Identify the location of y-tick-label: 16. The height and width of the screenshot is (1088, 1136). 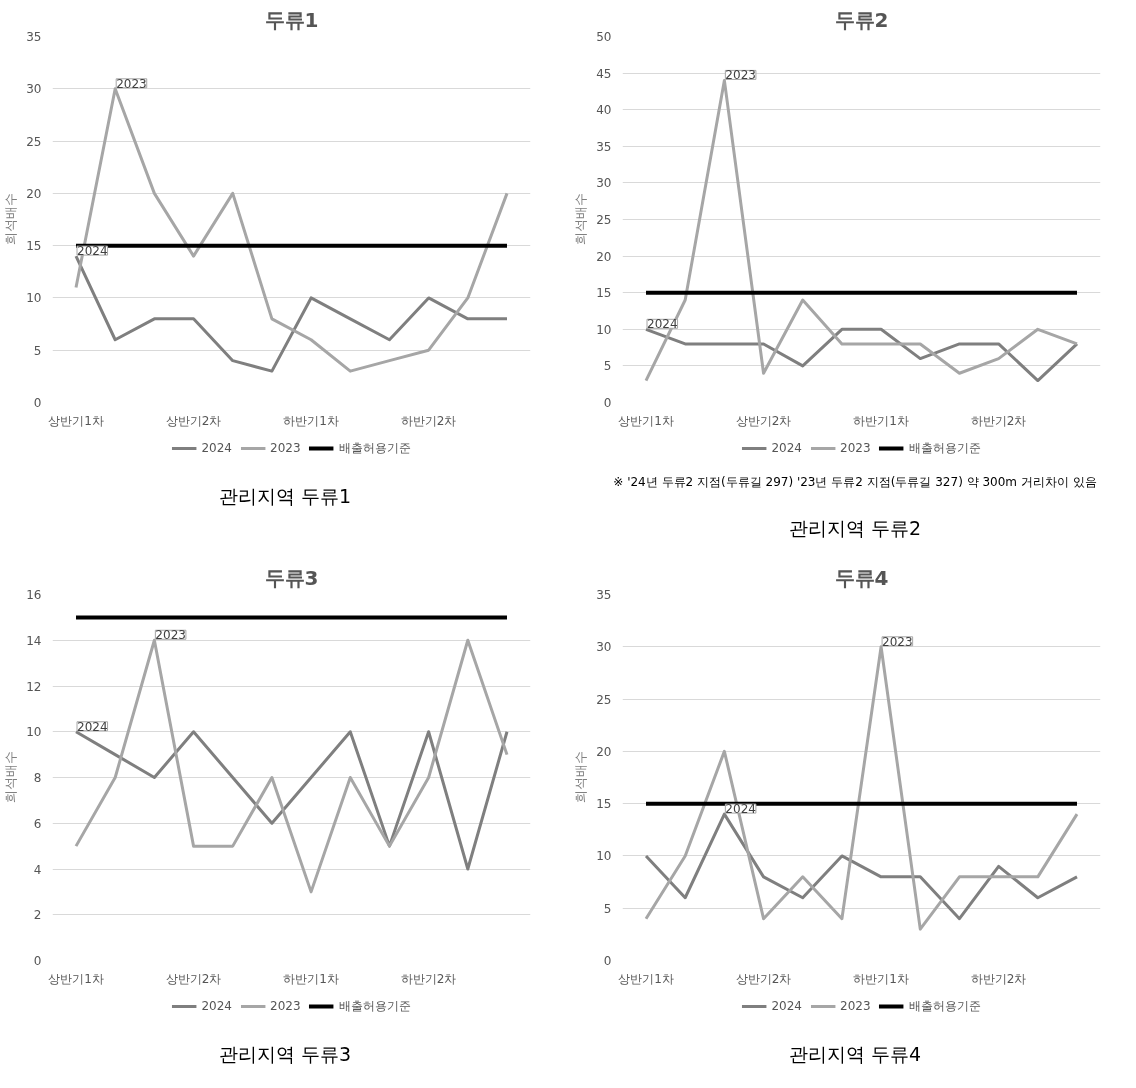
(34, 595).